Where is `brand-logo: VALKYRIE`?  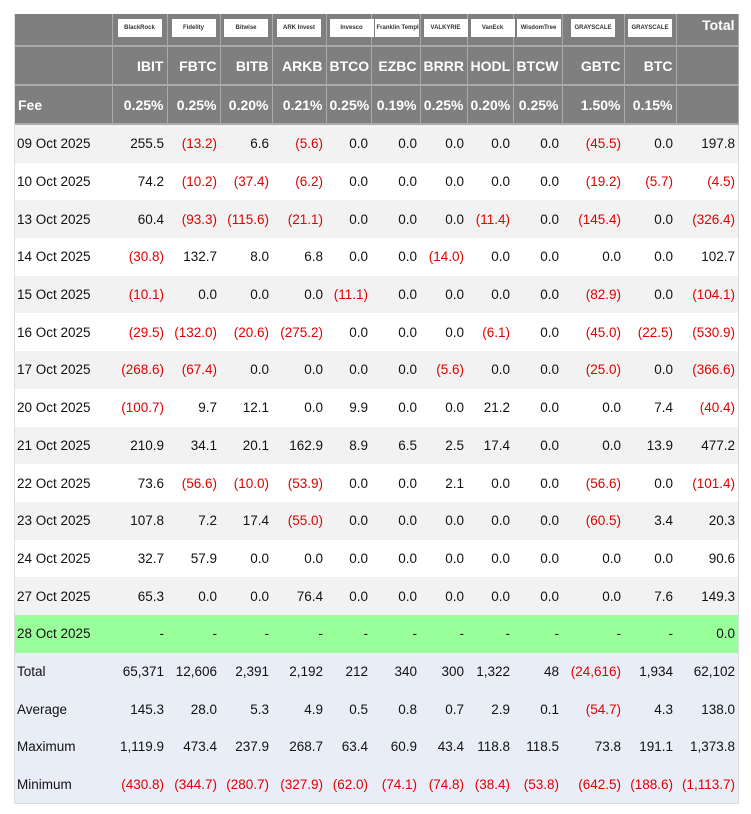 brand-logo: VALKYRIE is located at coordinates (445, 28).